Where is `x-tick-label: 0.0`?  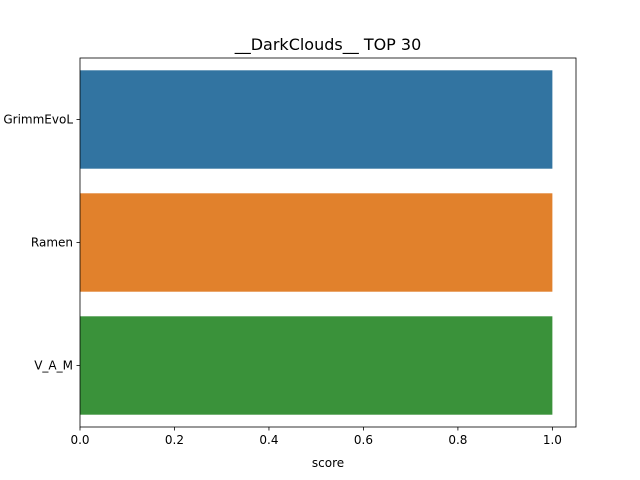
x-tick-label: 0.0 is located at coordinates (79, 440).